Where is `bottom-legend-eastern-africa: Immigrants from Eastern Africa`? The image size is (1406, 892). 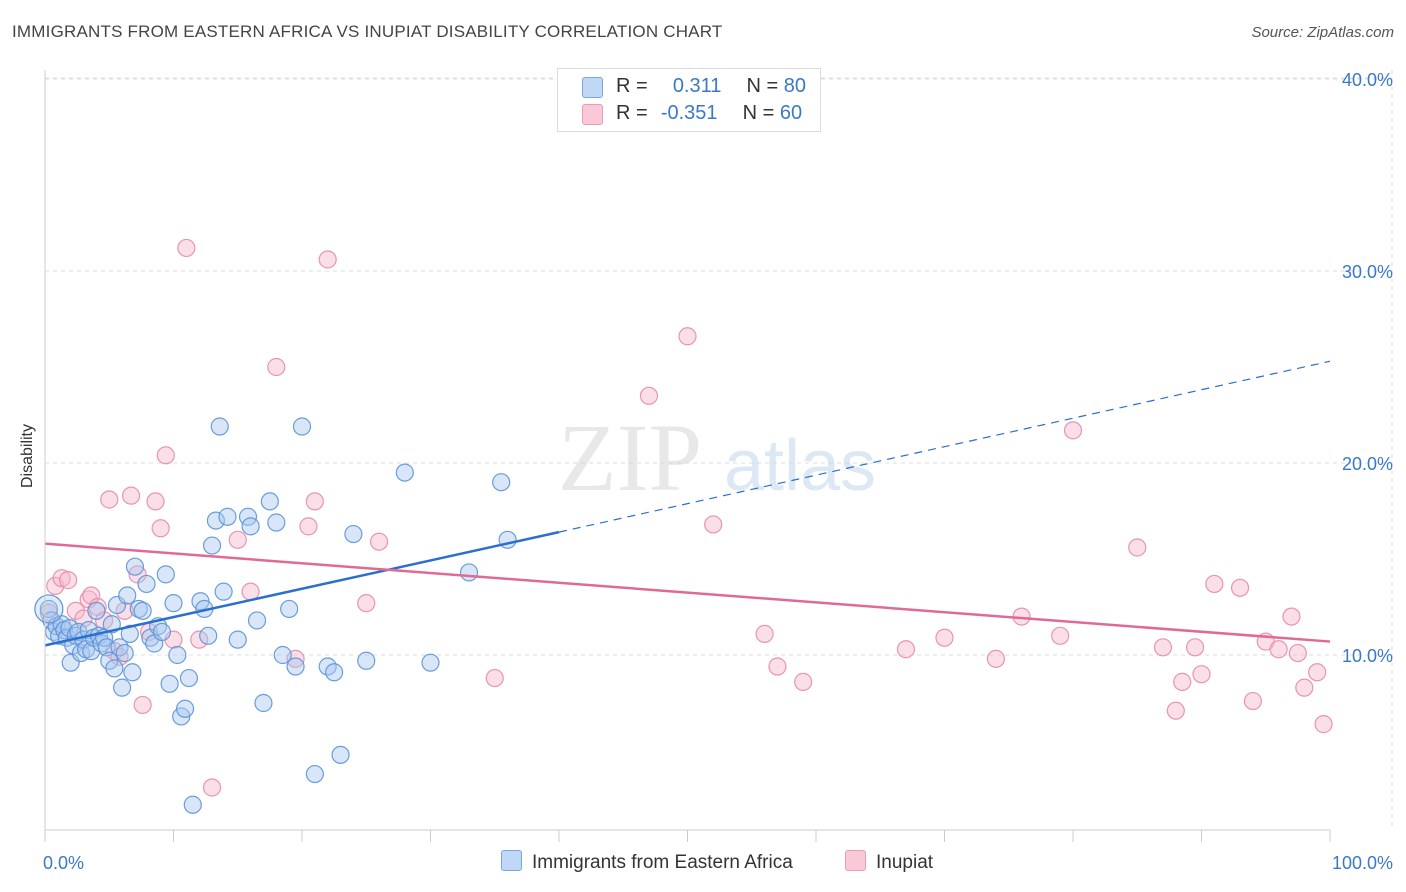
bottom-legend-eastern-africa: Immigrants from Eastern Africa is located at coordinates (647, 862).